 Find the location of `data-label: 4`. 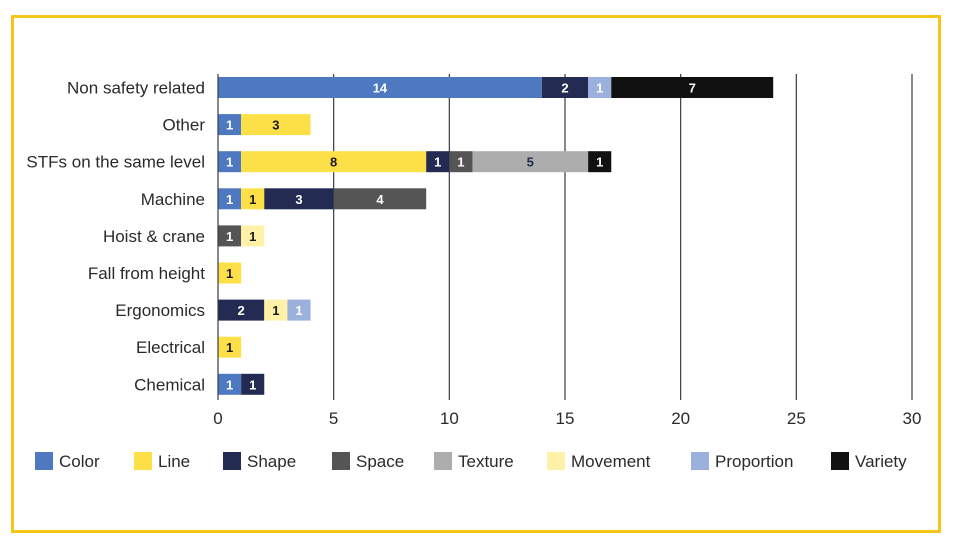

data-label: 4 is located at coordinates (380, 199).